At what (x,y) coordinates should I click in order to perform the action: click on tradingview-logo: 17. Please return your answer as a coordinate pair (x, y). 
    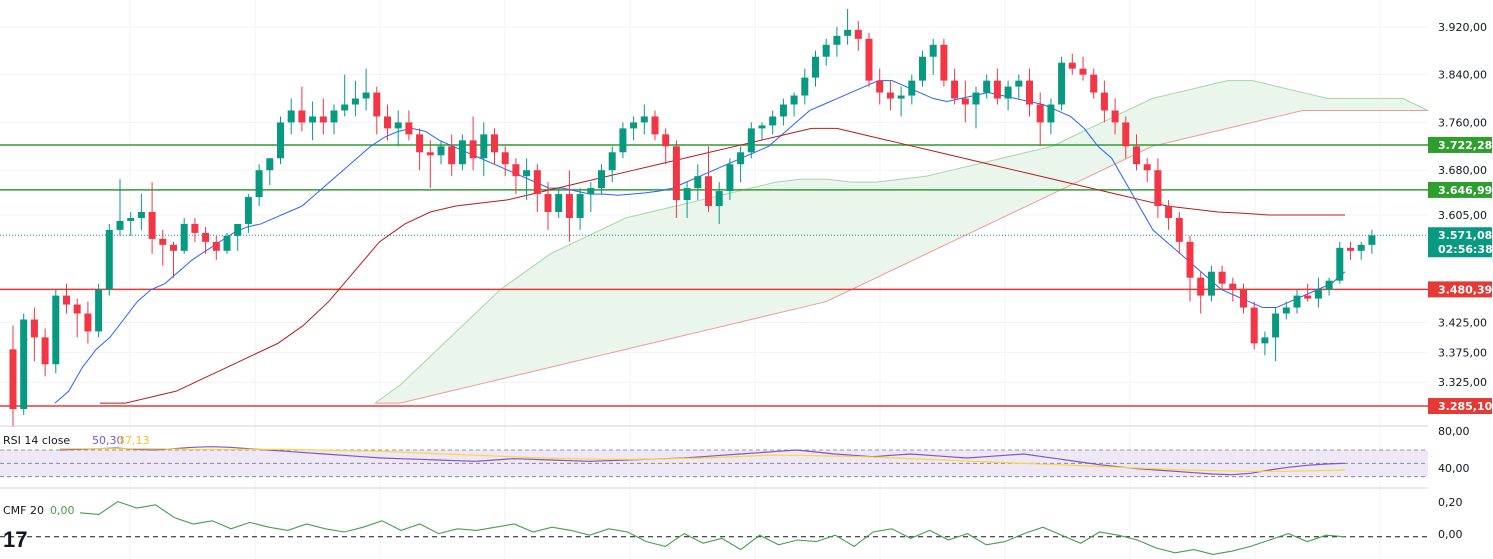
    Looking at the image, I should click on (15, 539).